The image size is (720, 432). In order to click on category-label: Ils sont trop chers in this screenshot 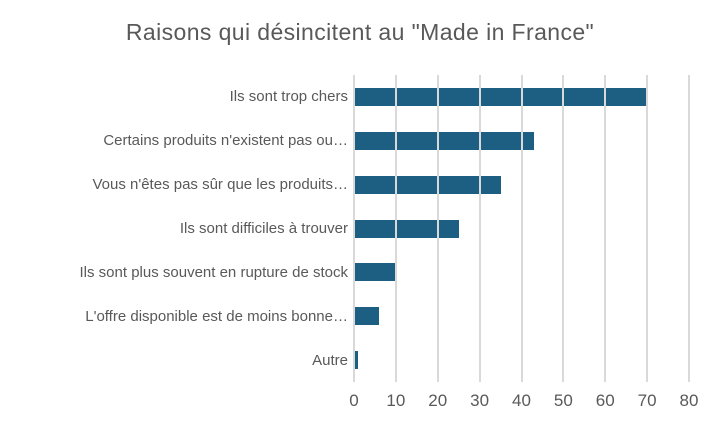, I will do `click(288, 97)`.